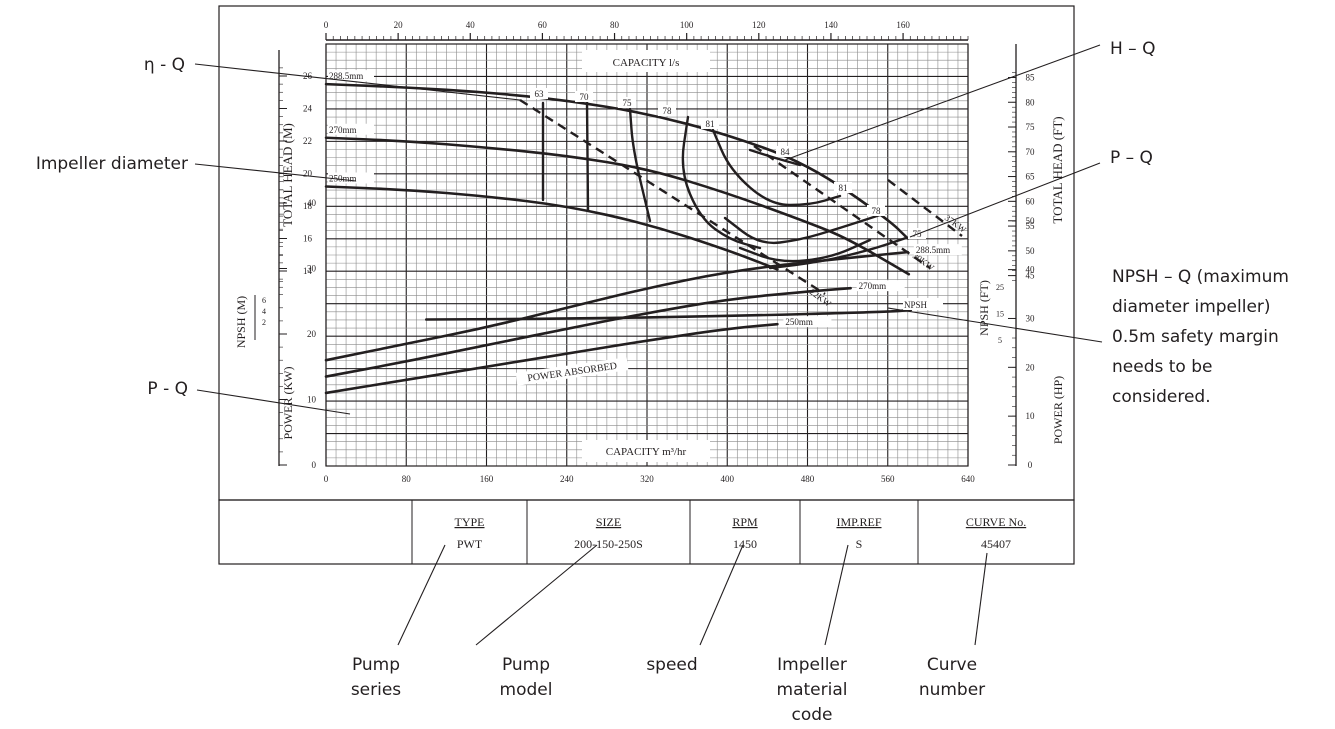 This screenshot has height=729, width=1335. Describe the element at coordinates (376, 690) in the screenshot. I see `bottom-annotation-line: series` at that location.